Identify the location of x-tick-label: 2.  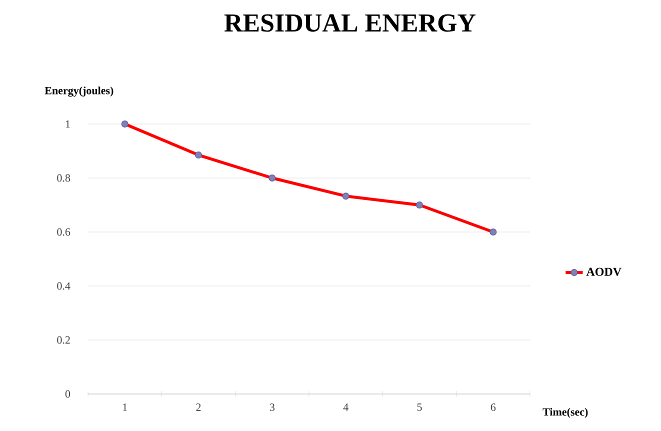
(198, 407).